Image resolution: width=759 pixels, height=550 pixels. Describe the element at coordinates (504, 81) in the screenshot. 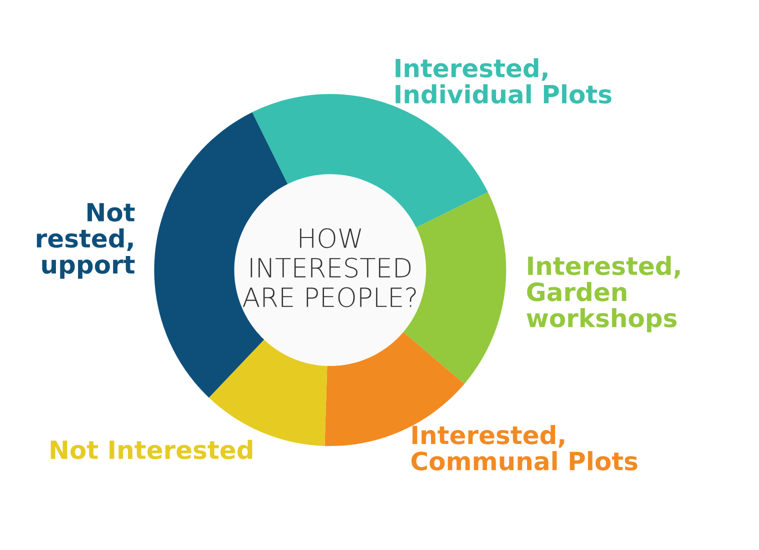

I see `slice-label: Interested, Individual Plots` at that location.